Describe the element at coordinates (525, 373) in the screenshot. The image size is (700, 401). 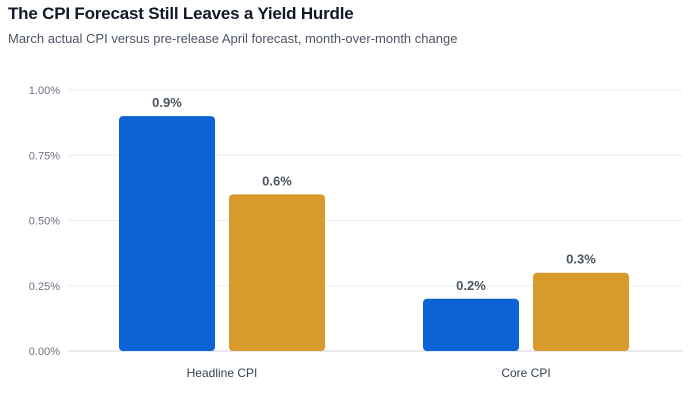
I see `x-category-label: Core CPI` at that location.